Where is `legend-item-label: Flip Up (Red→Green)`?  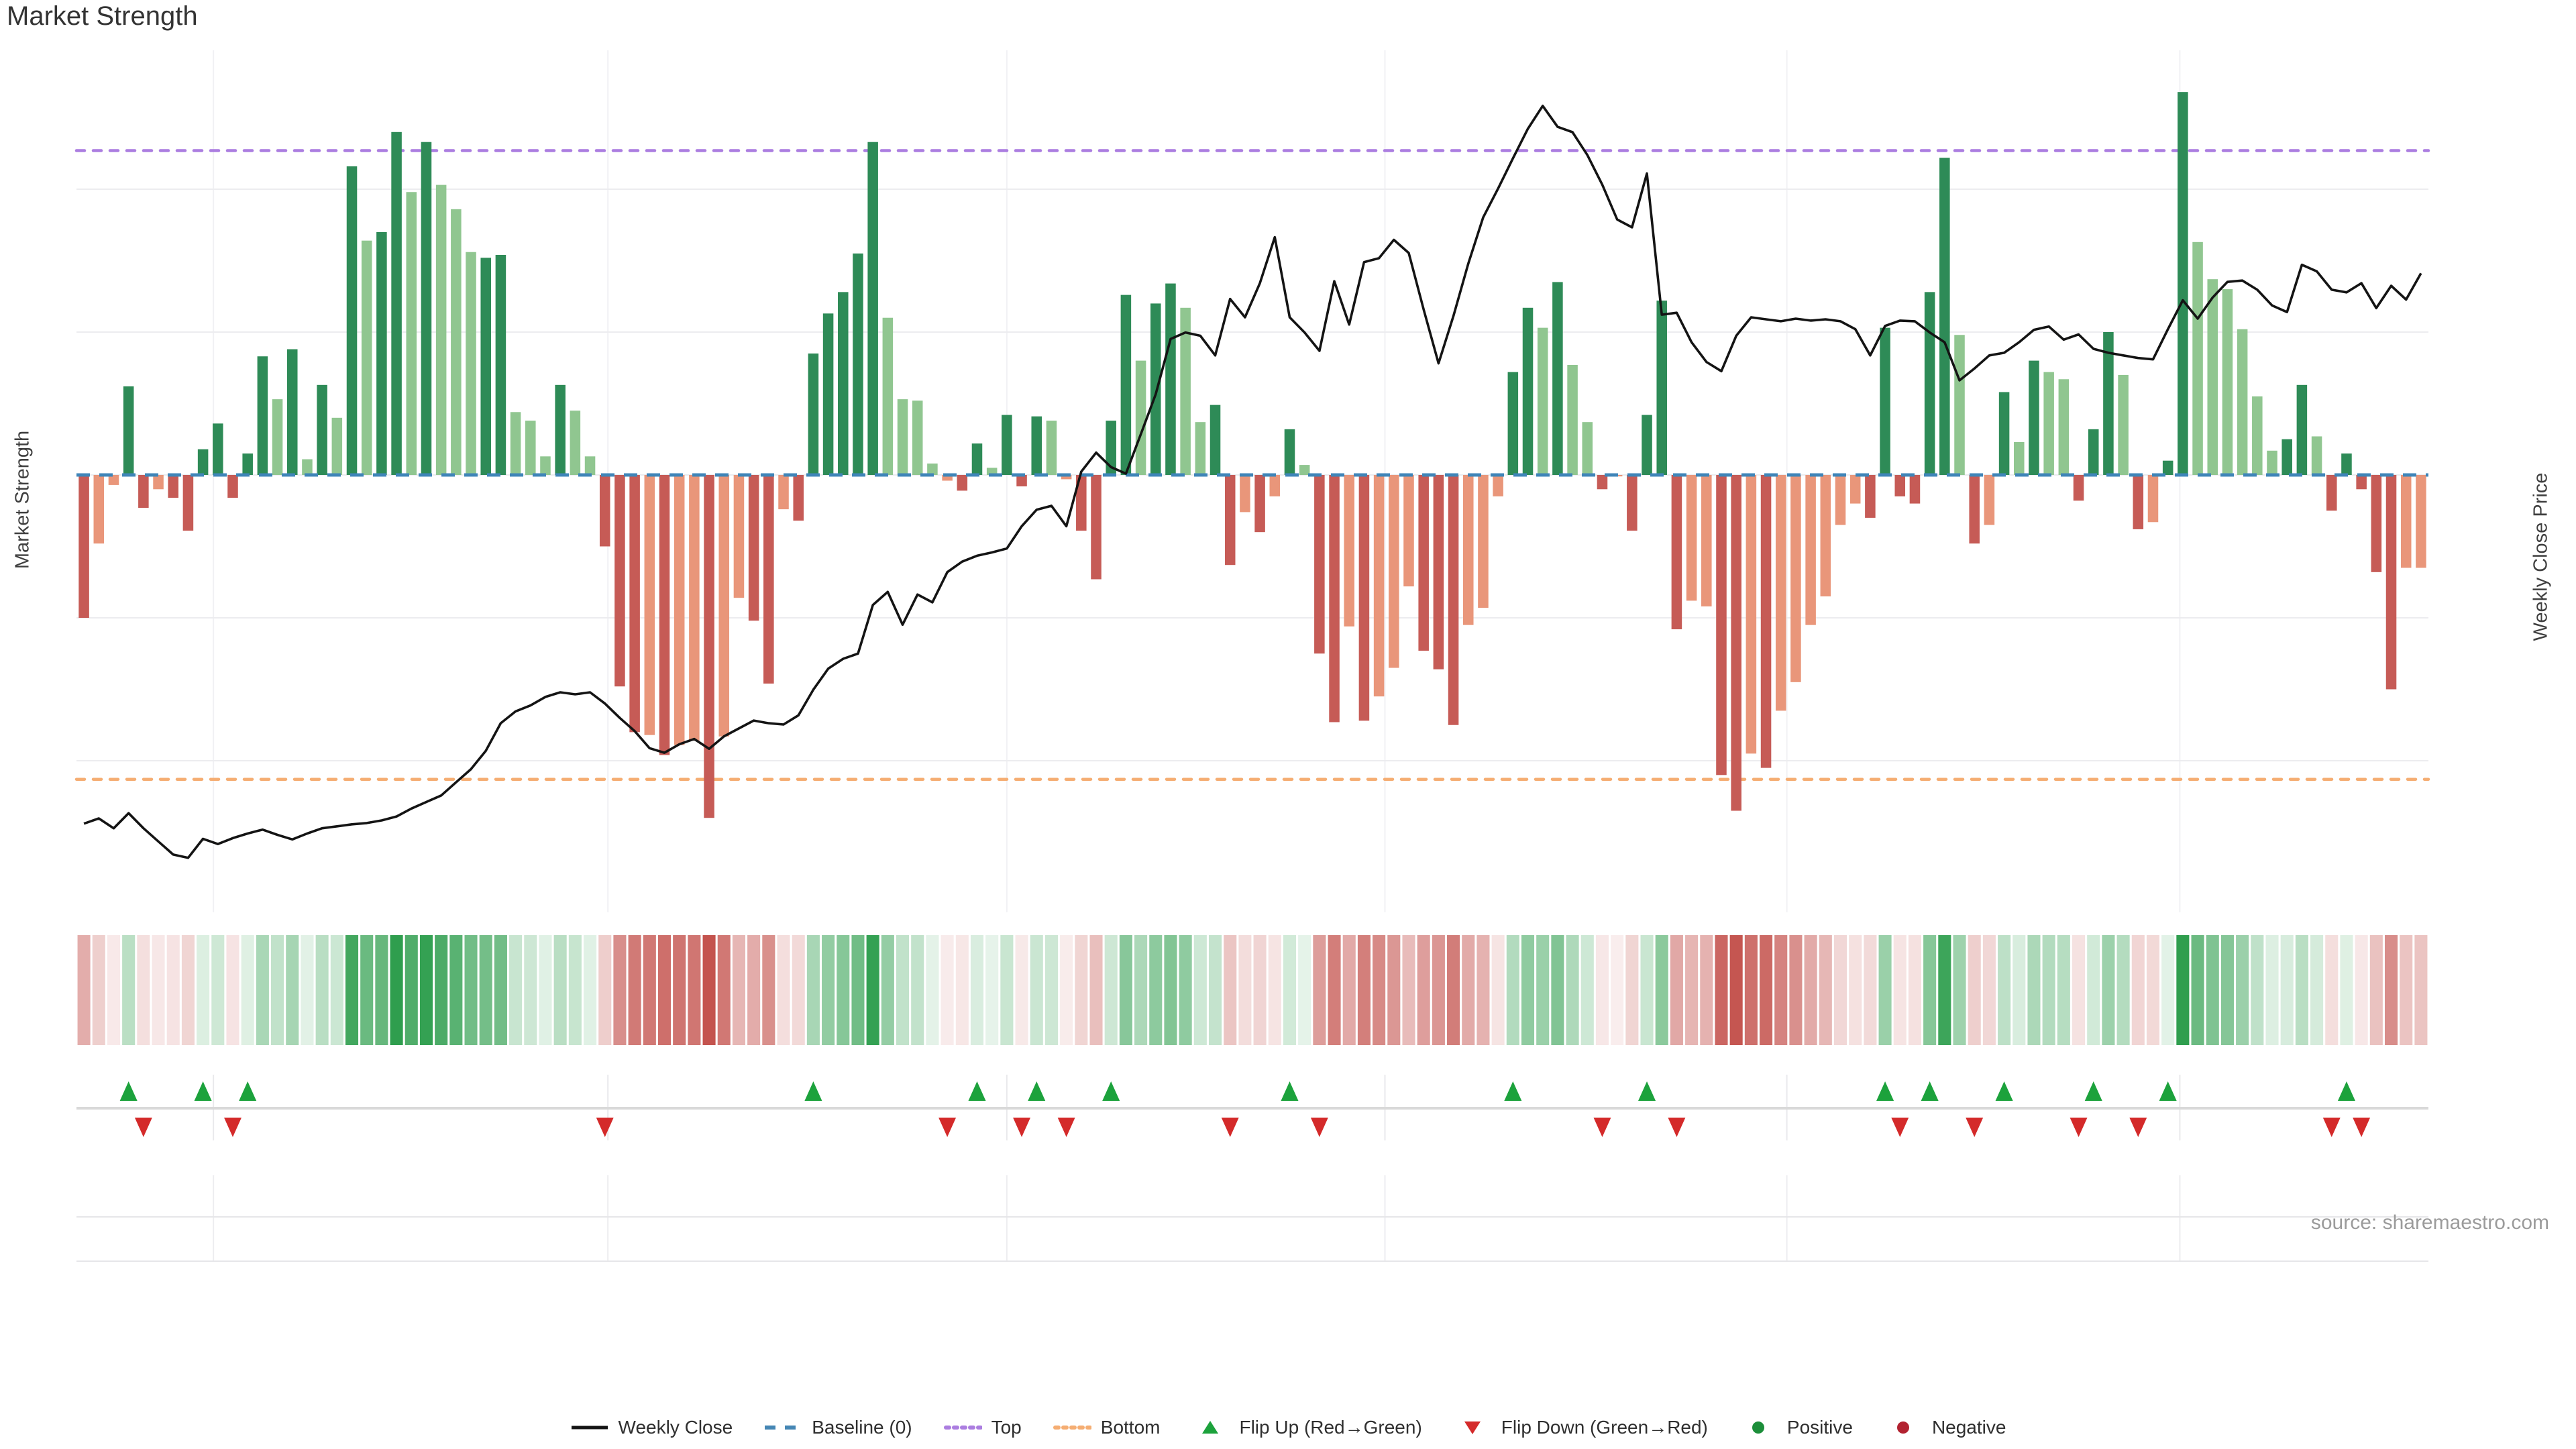
legend-item-label: Flip Up (Red→Green) is located at coordinates (1330, 1427).